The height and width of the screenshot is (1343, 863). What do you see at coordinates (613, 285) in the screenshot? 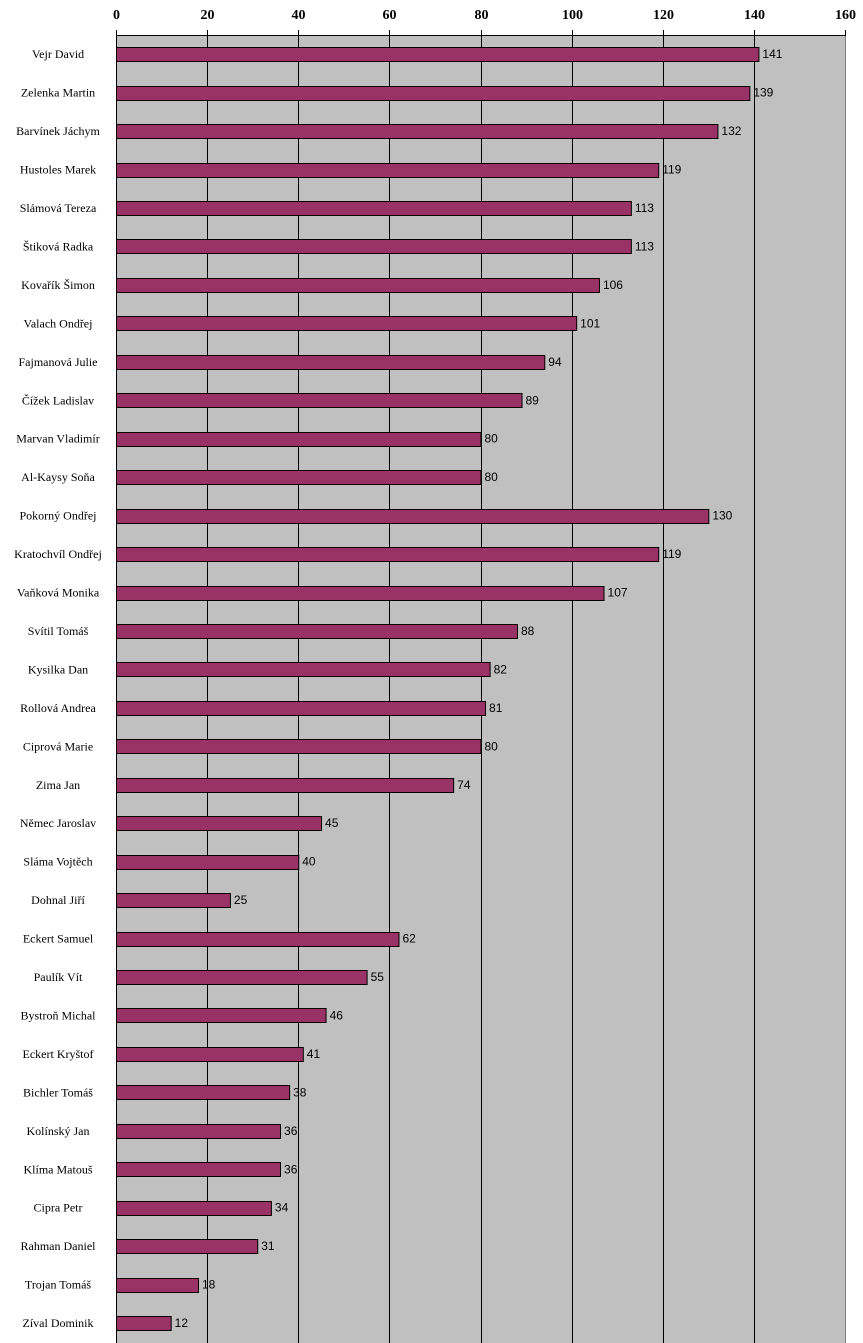
I see `data-label: 106` at bounding box center [613, 285].